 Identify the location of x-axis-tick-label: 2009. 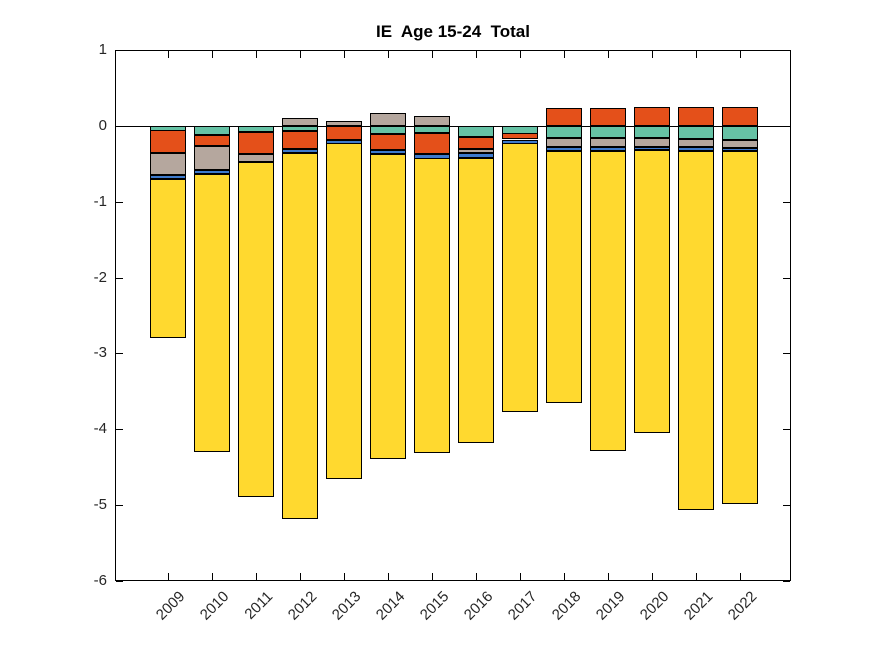
(171, 606).